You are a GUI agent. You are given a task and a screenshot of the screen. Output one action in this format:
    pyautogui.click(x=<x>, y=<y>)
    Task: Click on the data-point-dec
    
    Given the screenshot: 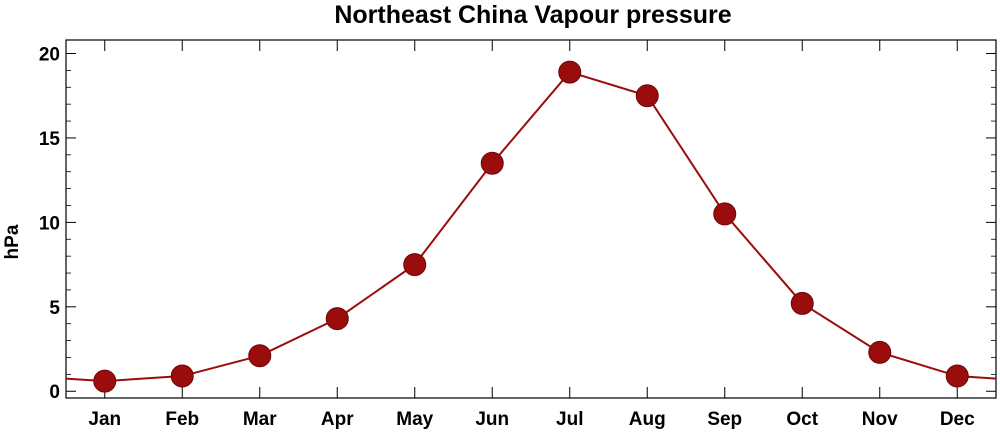 What is the action you would take?
    pyautogui.click(x=957, y=376)
    